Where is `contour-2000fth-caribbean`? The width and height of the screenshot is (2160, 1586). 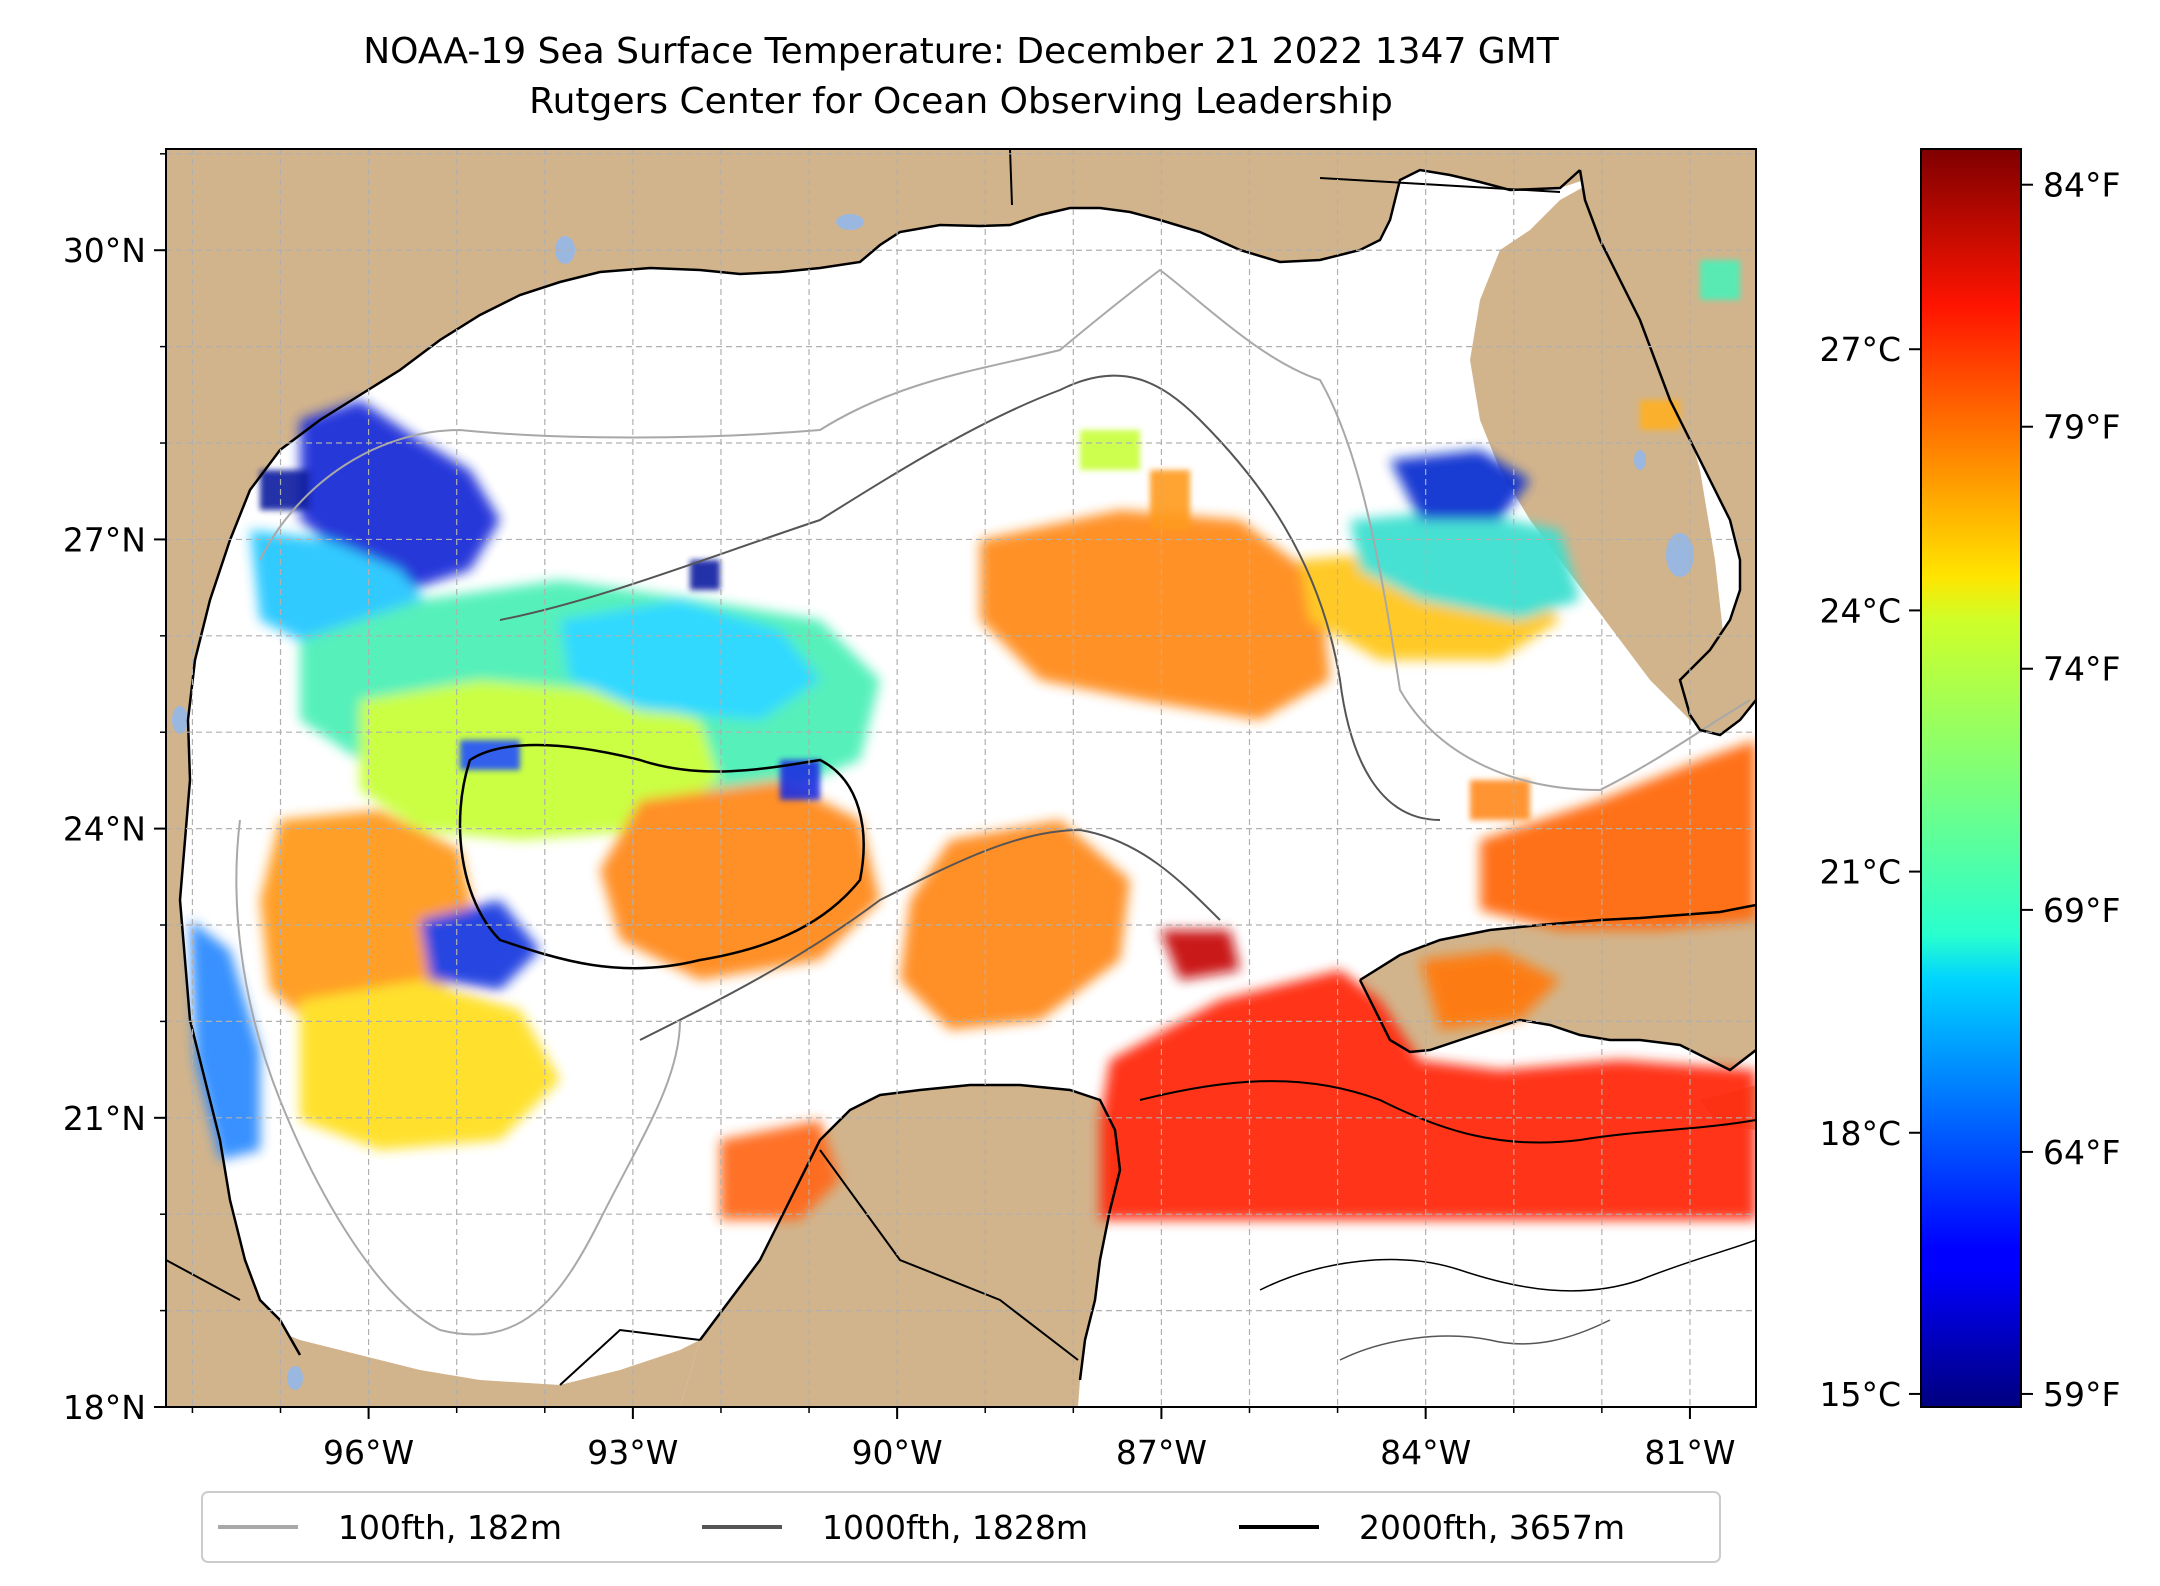
contour-2000fth-caribbean is located at coordinates (1507, 1265).